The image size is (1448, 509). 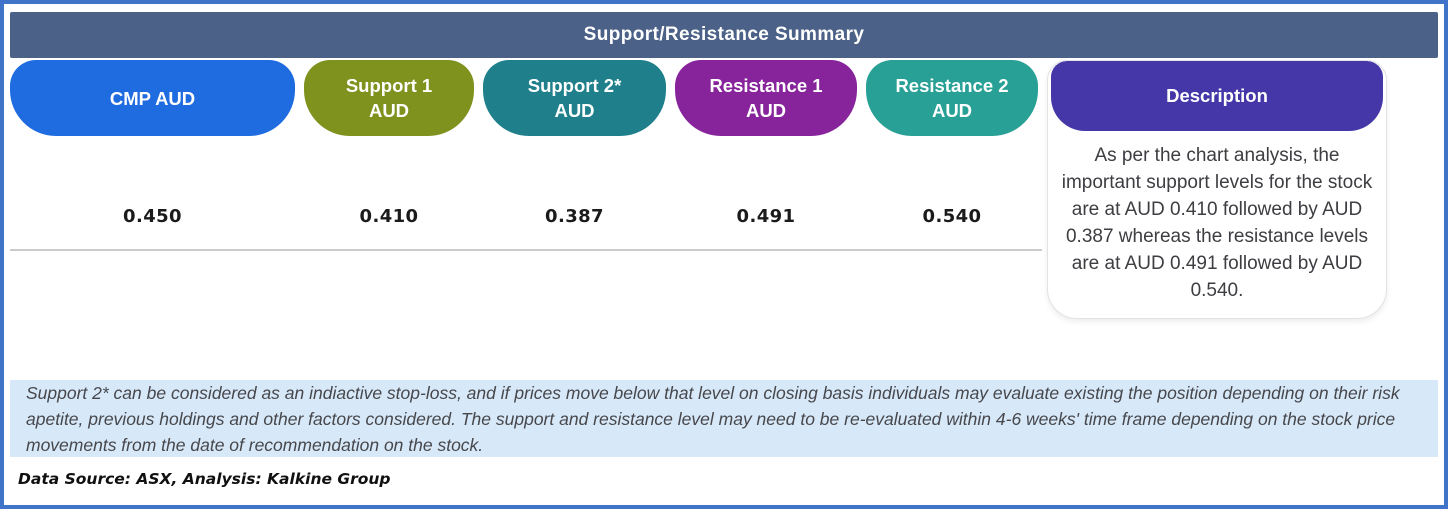 I want to click on column-header-support-2: Support 2* AUD, so click(x=574, y=98).